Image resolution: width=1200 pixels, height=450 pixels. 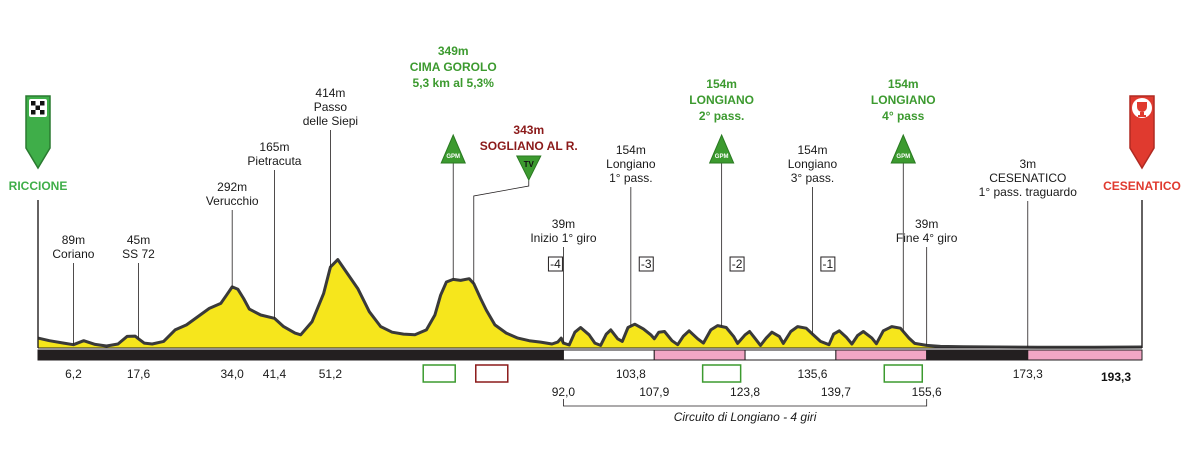 What do you see at coordinates (812, 150) in the screenshot?
I see `point-label-7-line-0: 154m` at bounding box center [812, 150].